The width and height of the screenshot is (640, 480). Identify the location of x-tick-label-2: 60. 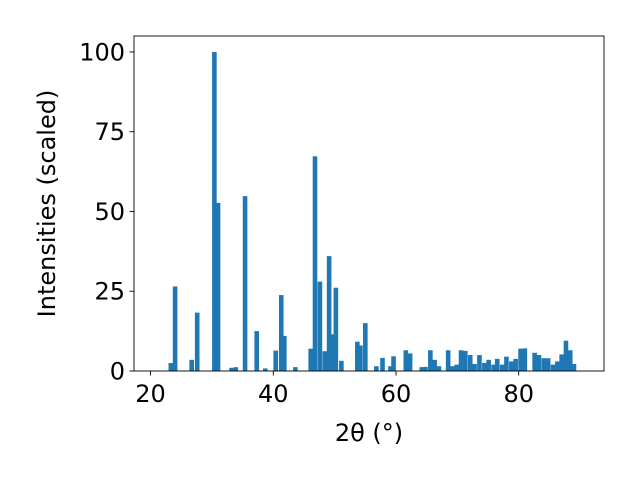
(396, 394).